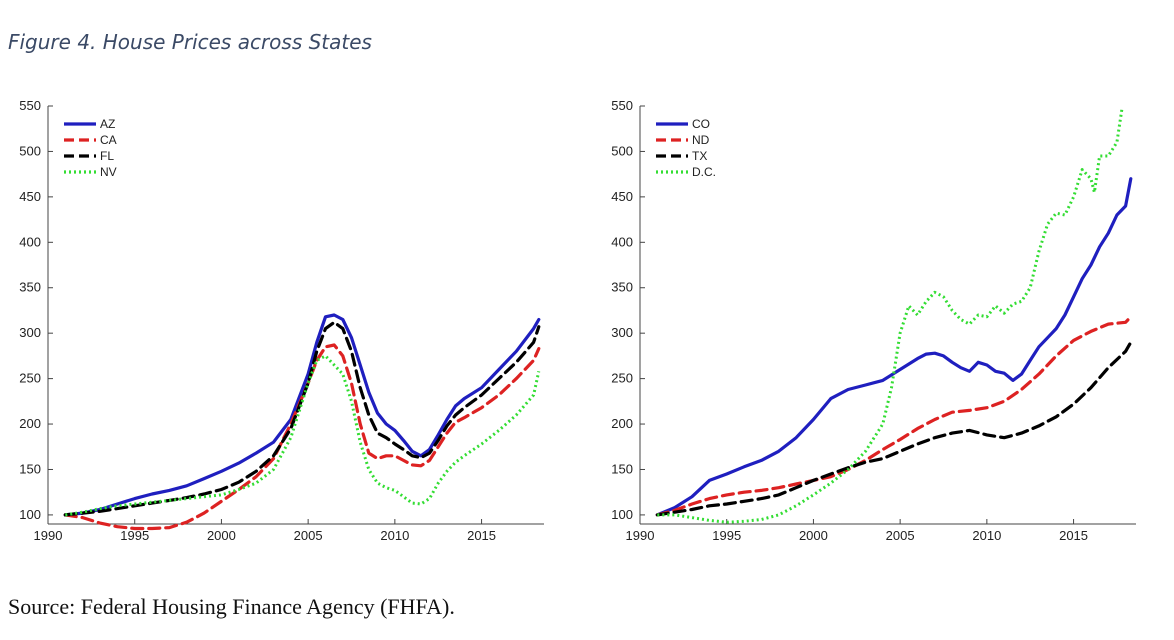 This screenshot has height=640, width=1174. I want to click on series-line-ca, so click(302, 437).